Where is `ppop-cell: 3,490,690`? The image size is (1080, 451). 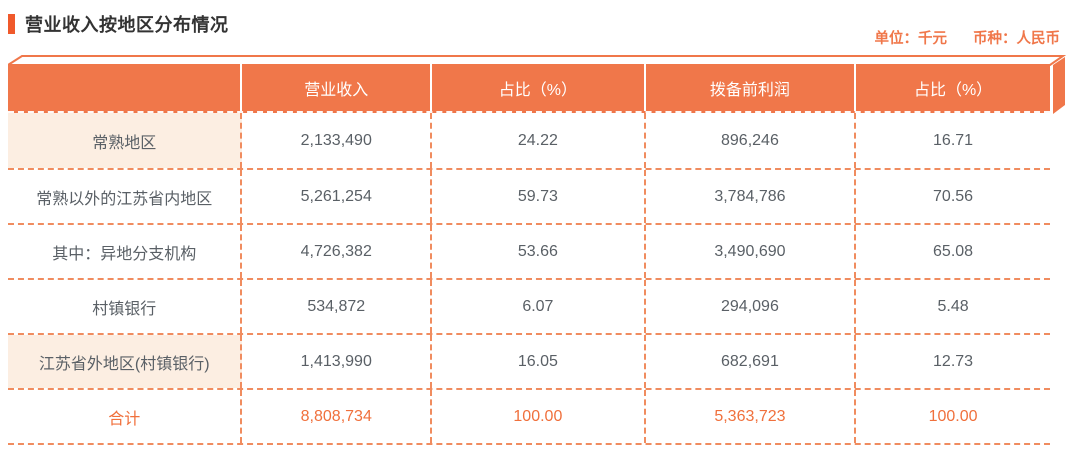 ppop-cell: 3,490,690 is located at coordinates (751, 251).